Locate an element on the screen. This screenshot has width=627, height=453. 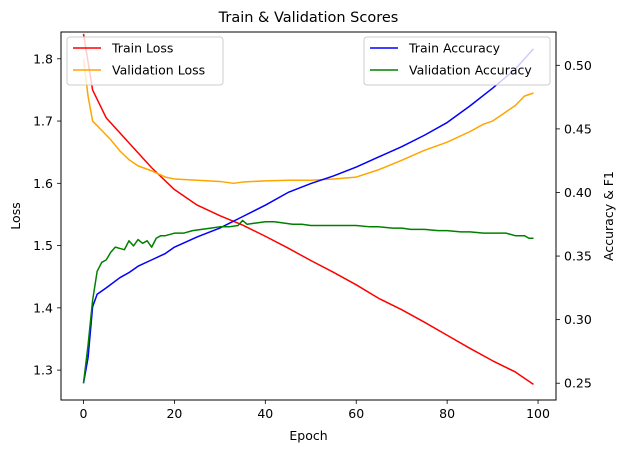
legend-label-validation-accuracy: Validation Accuracy is located at coordinates (470, 70).